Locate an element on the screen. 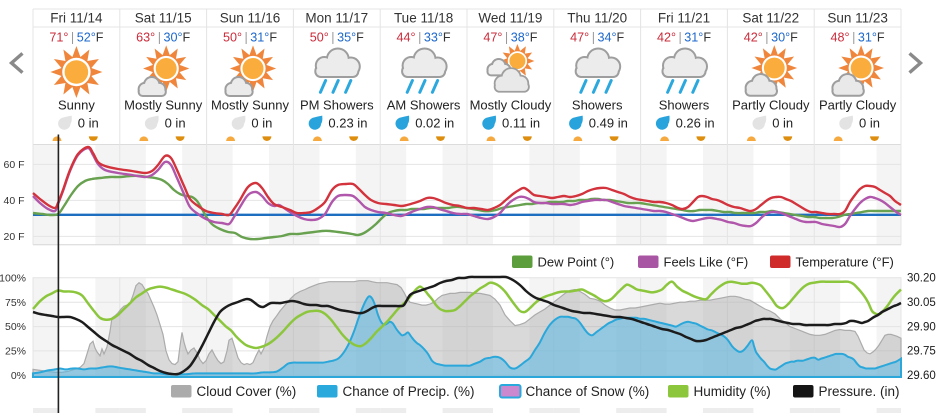  svg-text: Mon 11/17 is located at coordinates (336, 18).